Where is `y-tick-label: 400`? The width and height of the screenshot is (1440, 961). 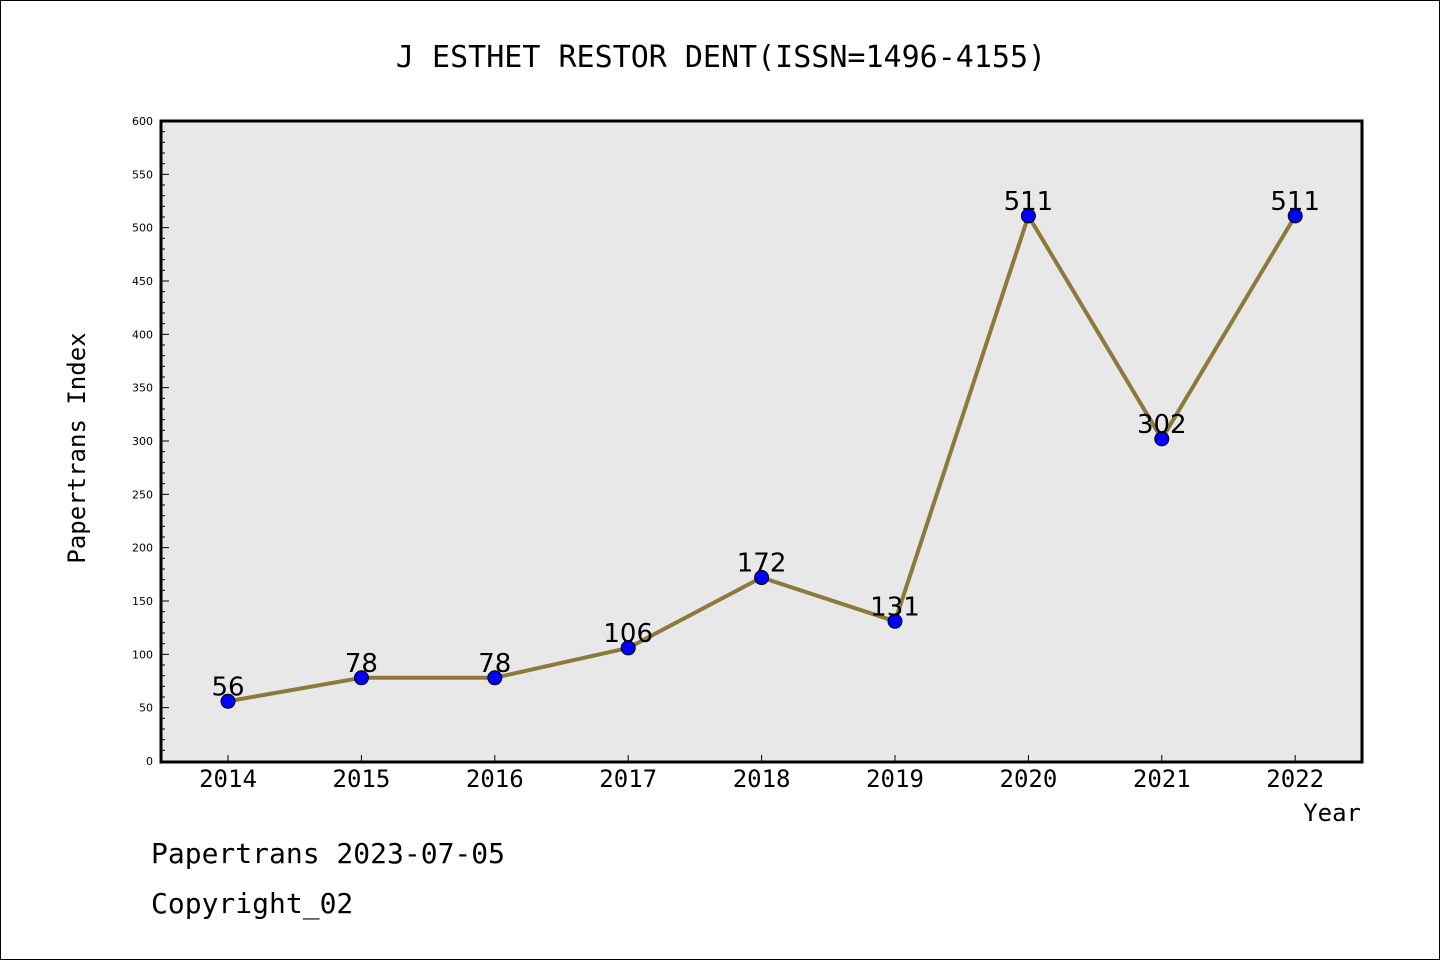
y-tick-label: 400 is located at coordinates (142, 334).